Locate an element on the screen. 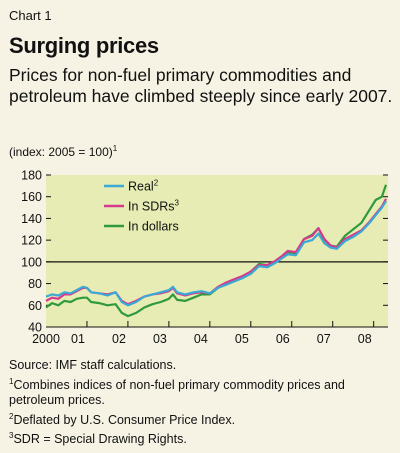 The image size is (400, 453). chart-units: (index: 2005 = 100)1 is located at coordinates (63, 151).